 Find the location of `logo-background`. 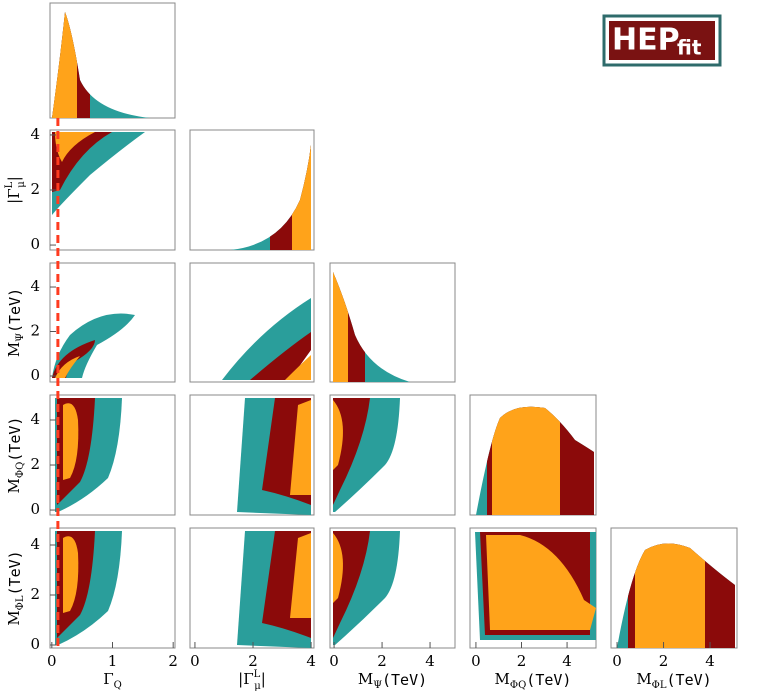

logo-background is located at coordinates (662, 40).